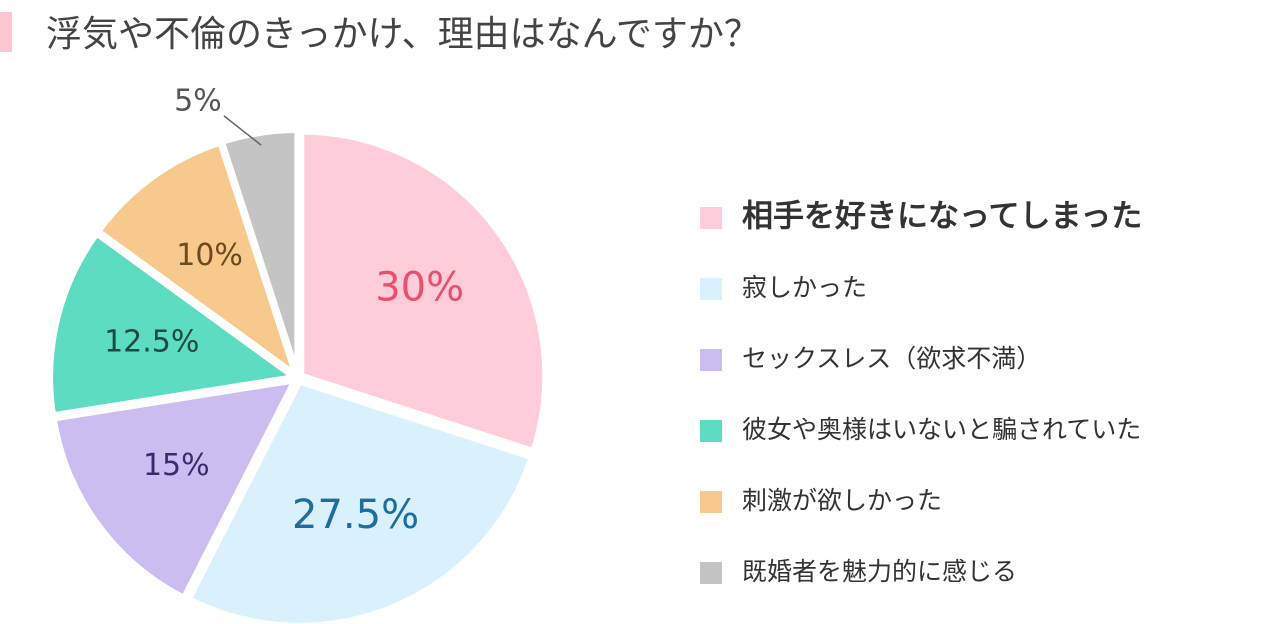 The height and width of the screenshot is (624, 1280). What do you see at coordinates (6, 32) in the screenshot?
I see `title-accent` at bounding box center [6, 32].